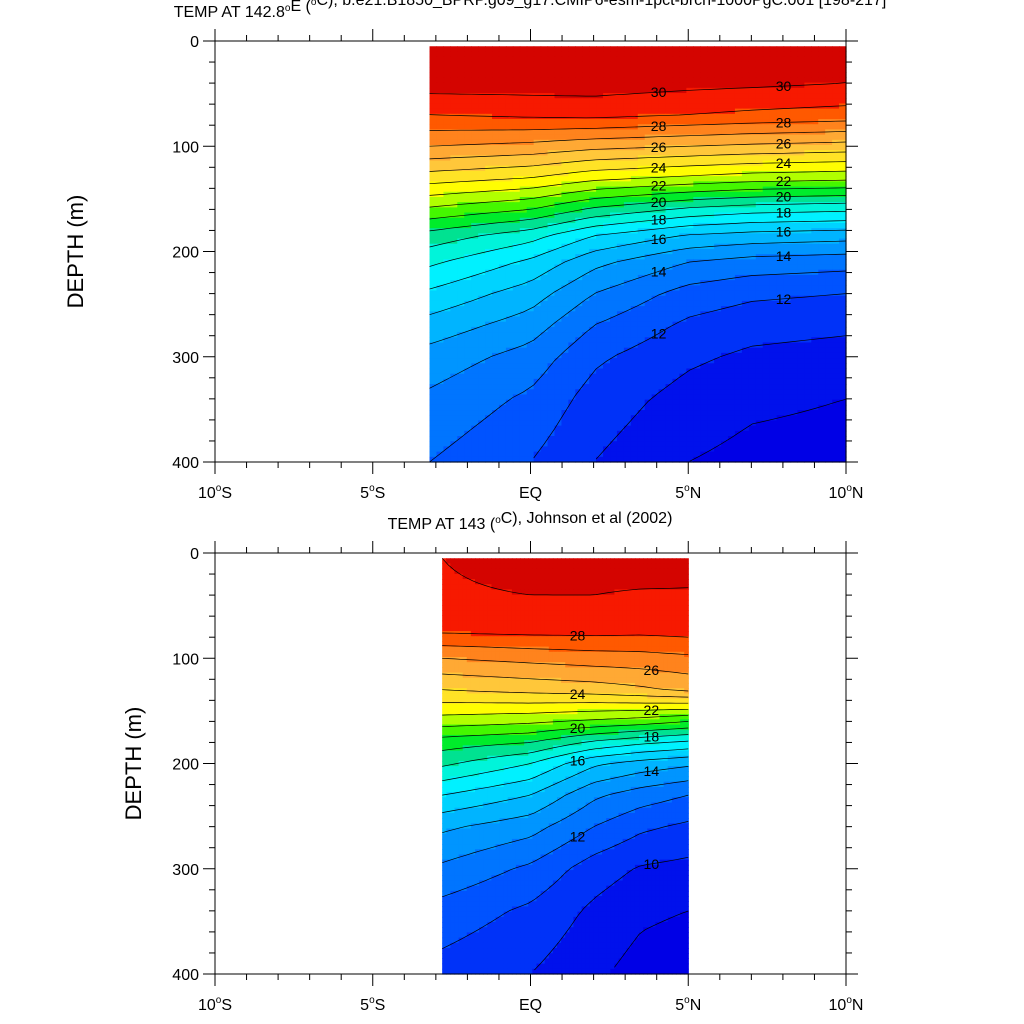 The width and height of the screenshot is (1024, 1024). What do you see at coordinates (530, 521) in the screenshot?
I see `chart-title: TEMP AT 143 (oC), Johnson et al (2002)` at bounding box center [530, 521].